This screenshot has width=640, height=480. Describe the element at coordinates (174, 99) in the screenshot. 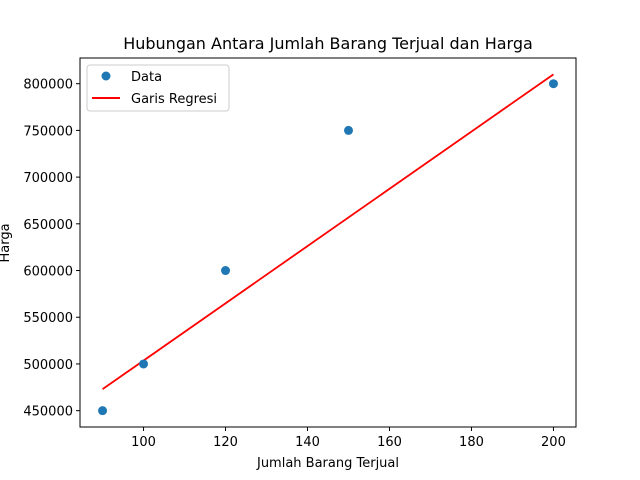

I see `legend-regression-label: Garis Regresi` at that location.